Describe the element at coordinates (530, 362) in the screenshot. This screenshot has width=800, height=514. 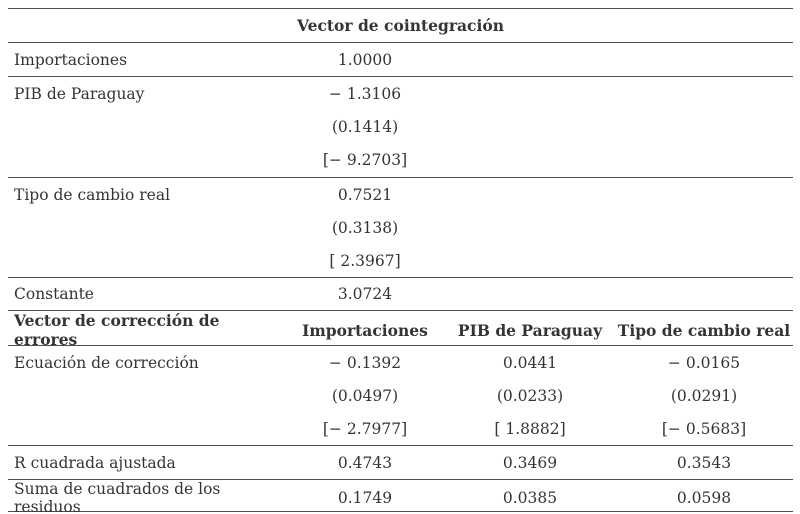
I see `coefficient: 0.0441` at that location.